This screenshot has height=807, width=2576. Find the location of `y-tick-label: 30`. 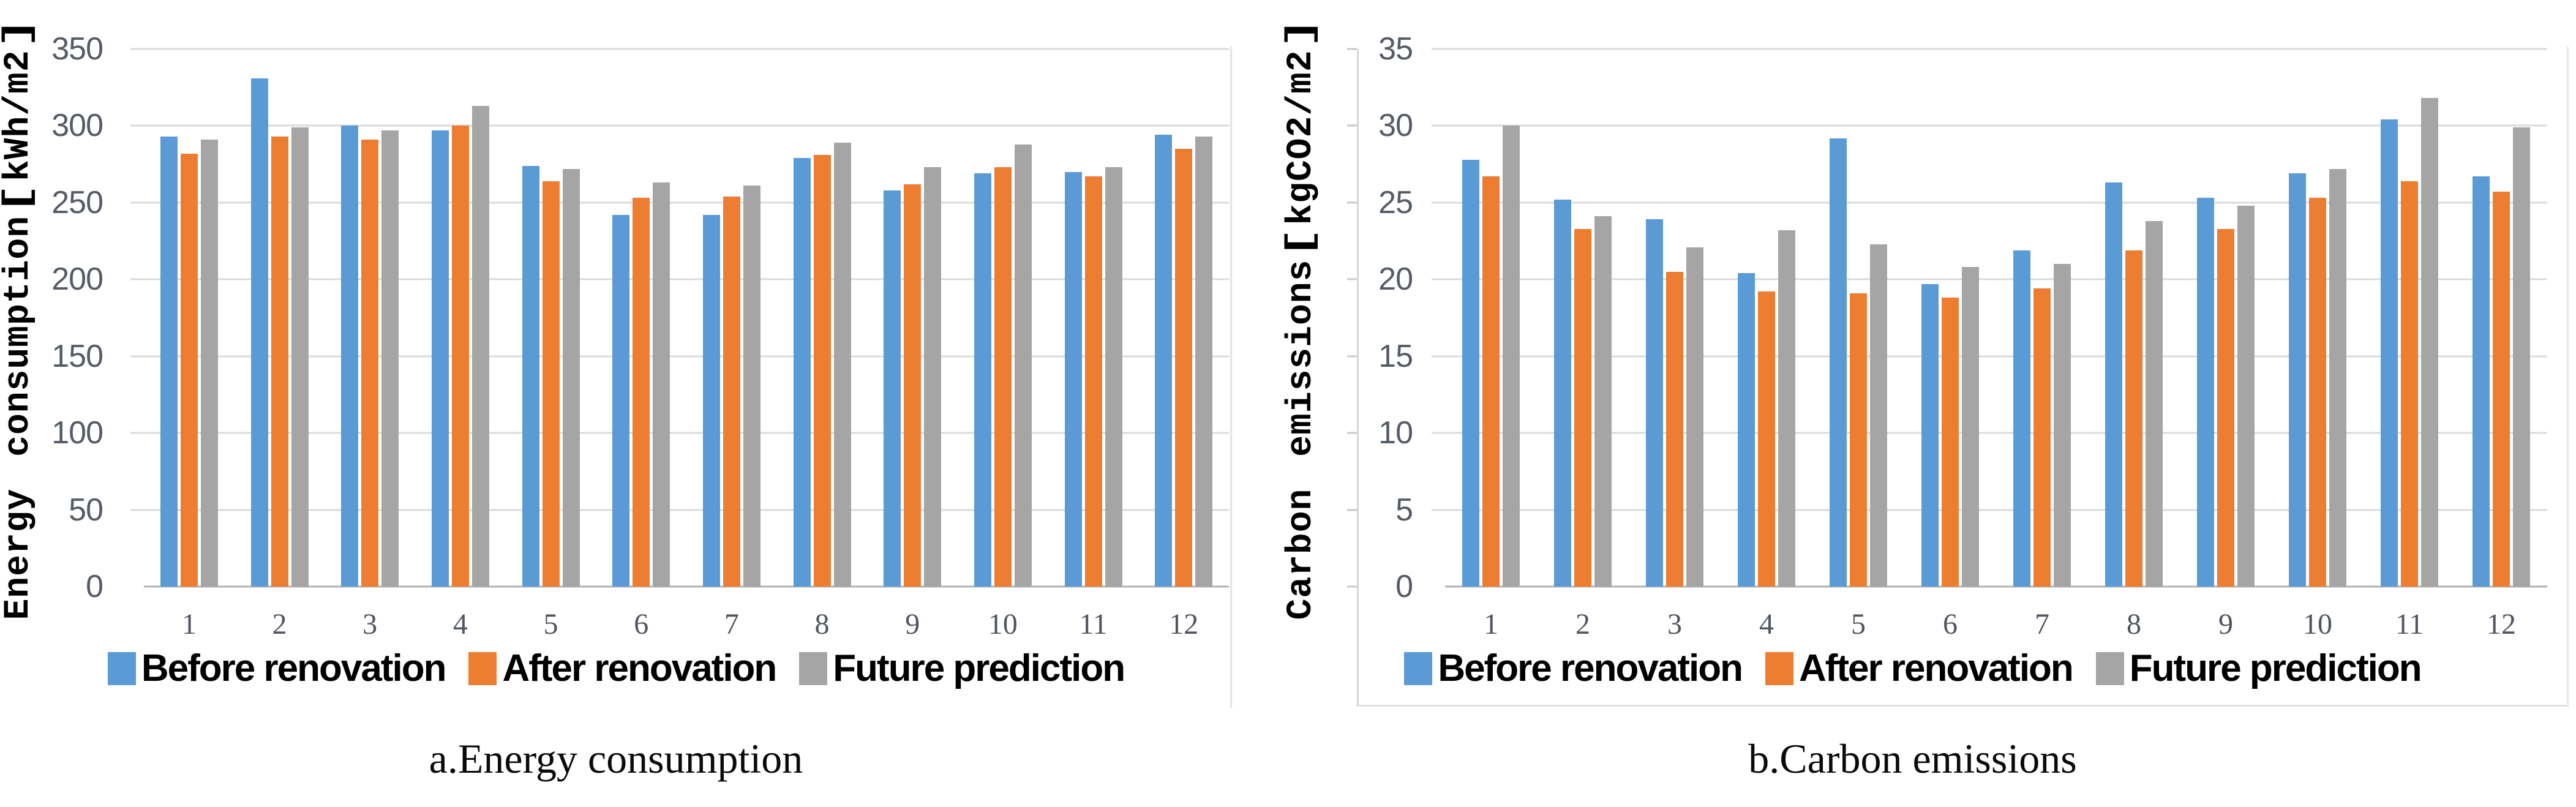

y-tick-label: 30 is located at coordinates (1395, 126).